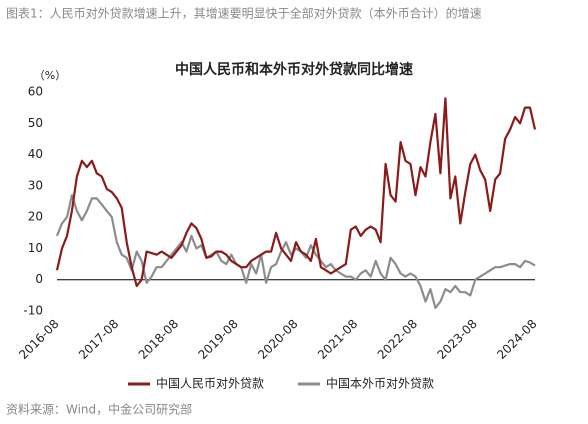 Image resolution: width=588 pixels, height=424 pixels. What do you see at coordinates (380, 383) in the screenshot?
I see `legend-label: 中国本外币对外贷款` at bounding box center [380, 383].